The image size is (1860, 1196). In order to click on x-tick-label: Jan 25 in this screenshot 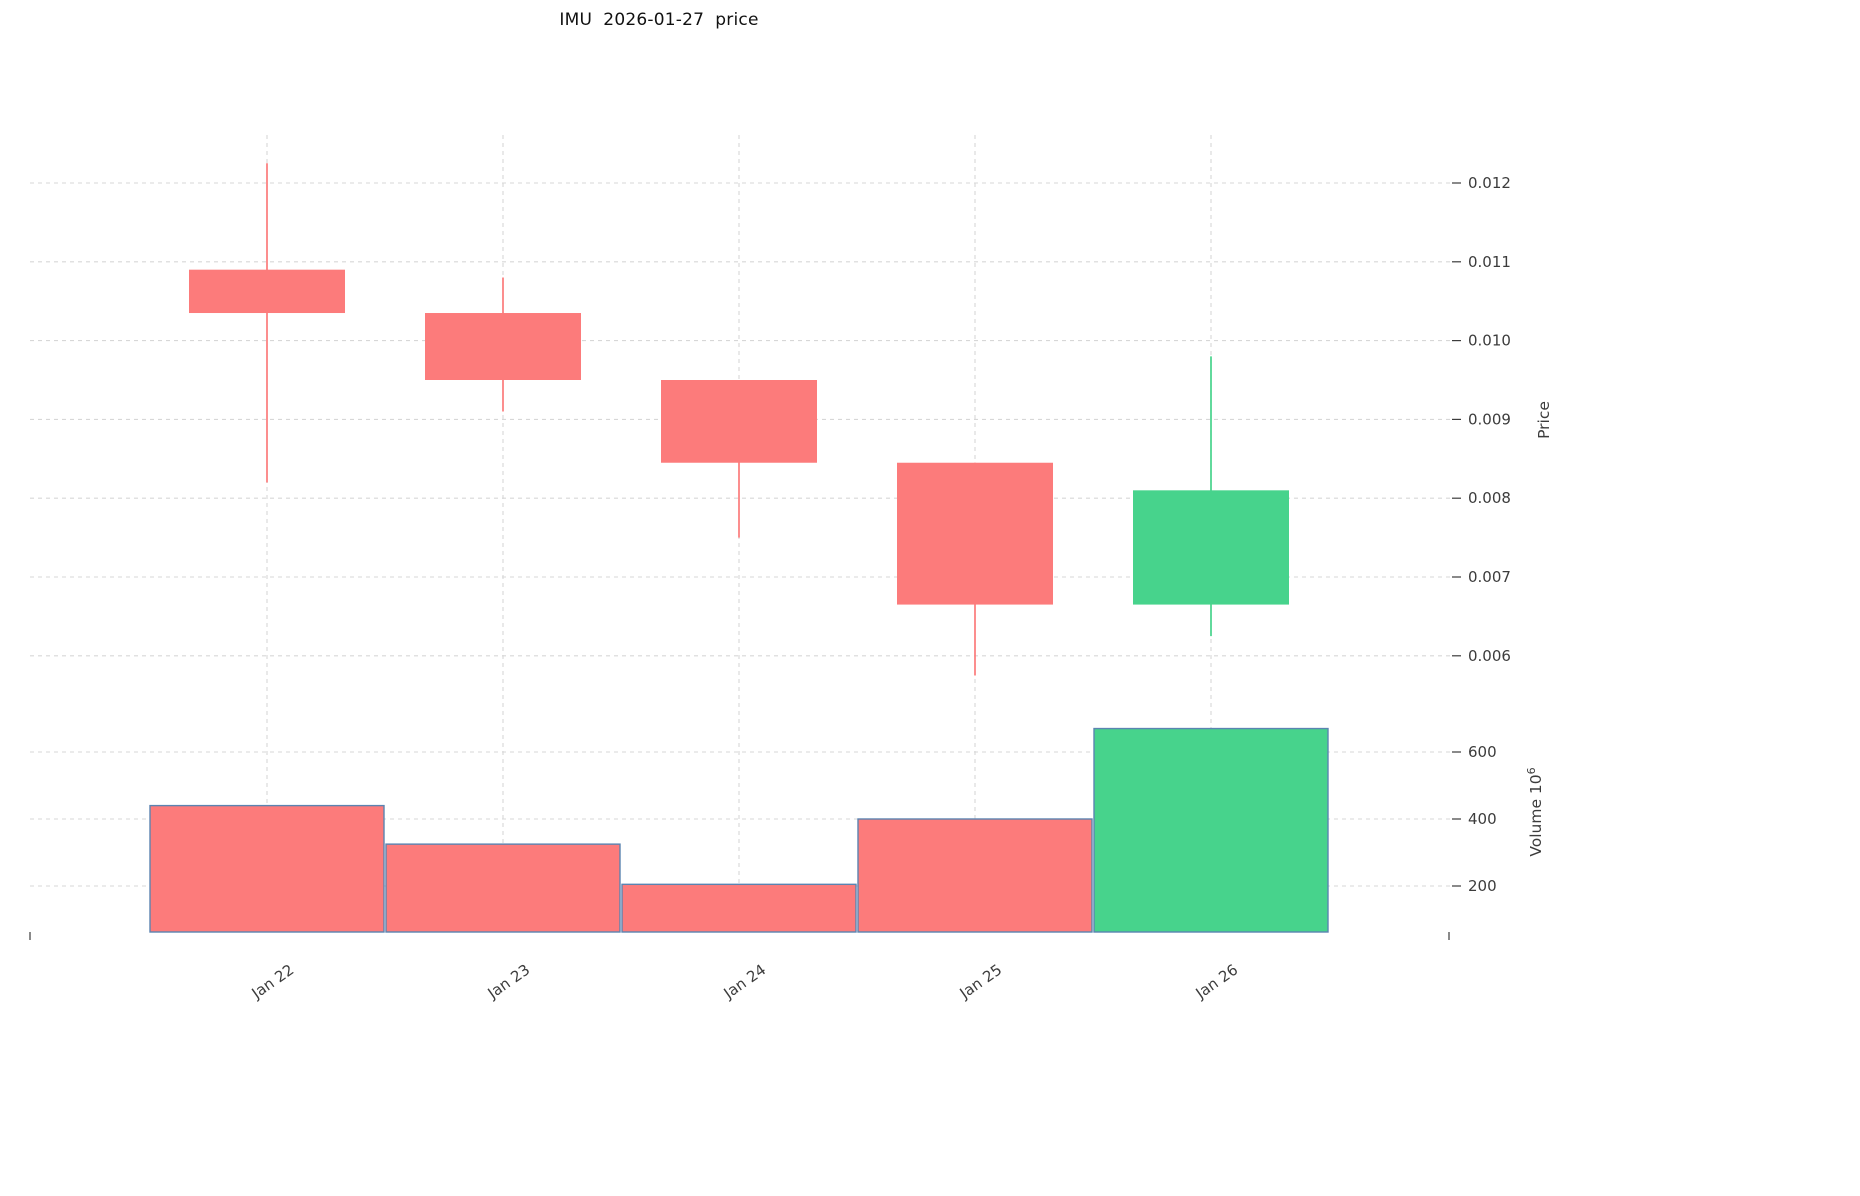, I will do `click(981, 982)`.